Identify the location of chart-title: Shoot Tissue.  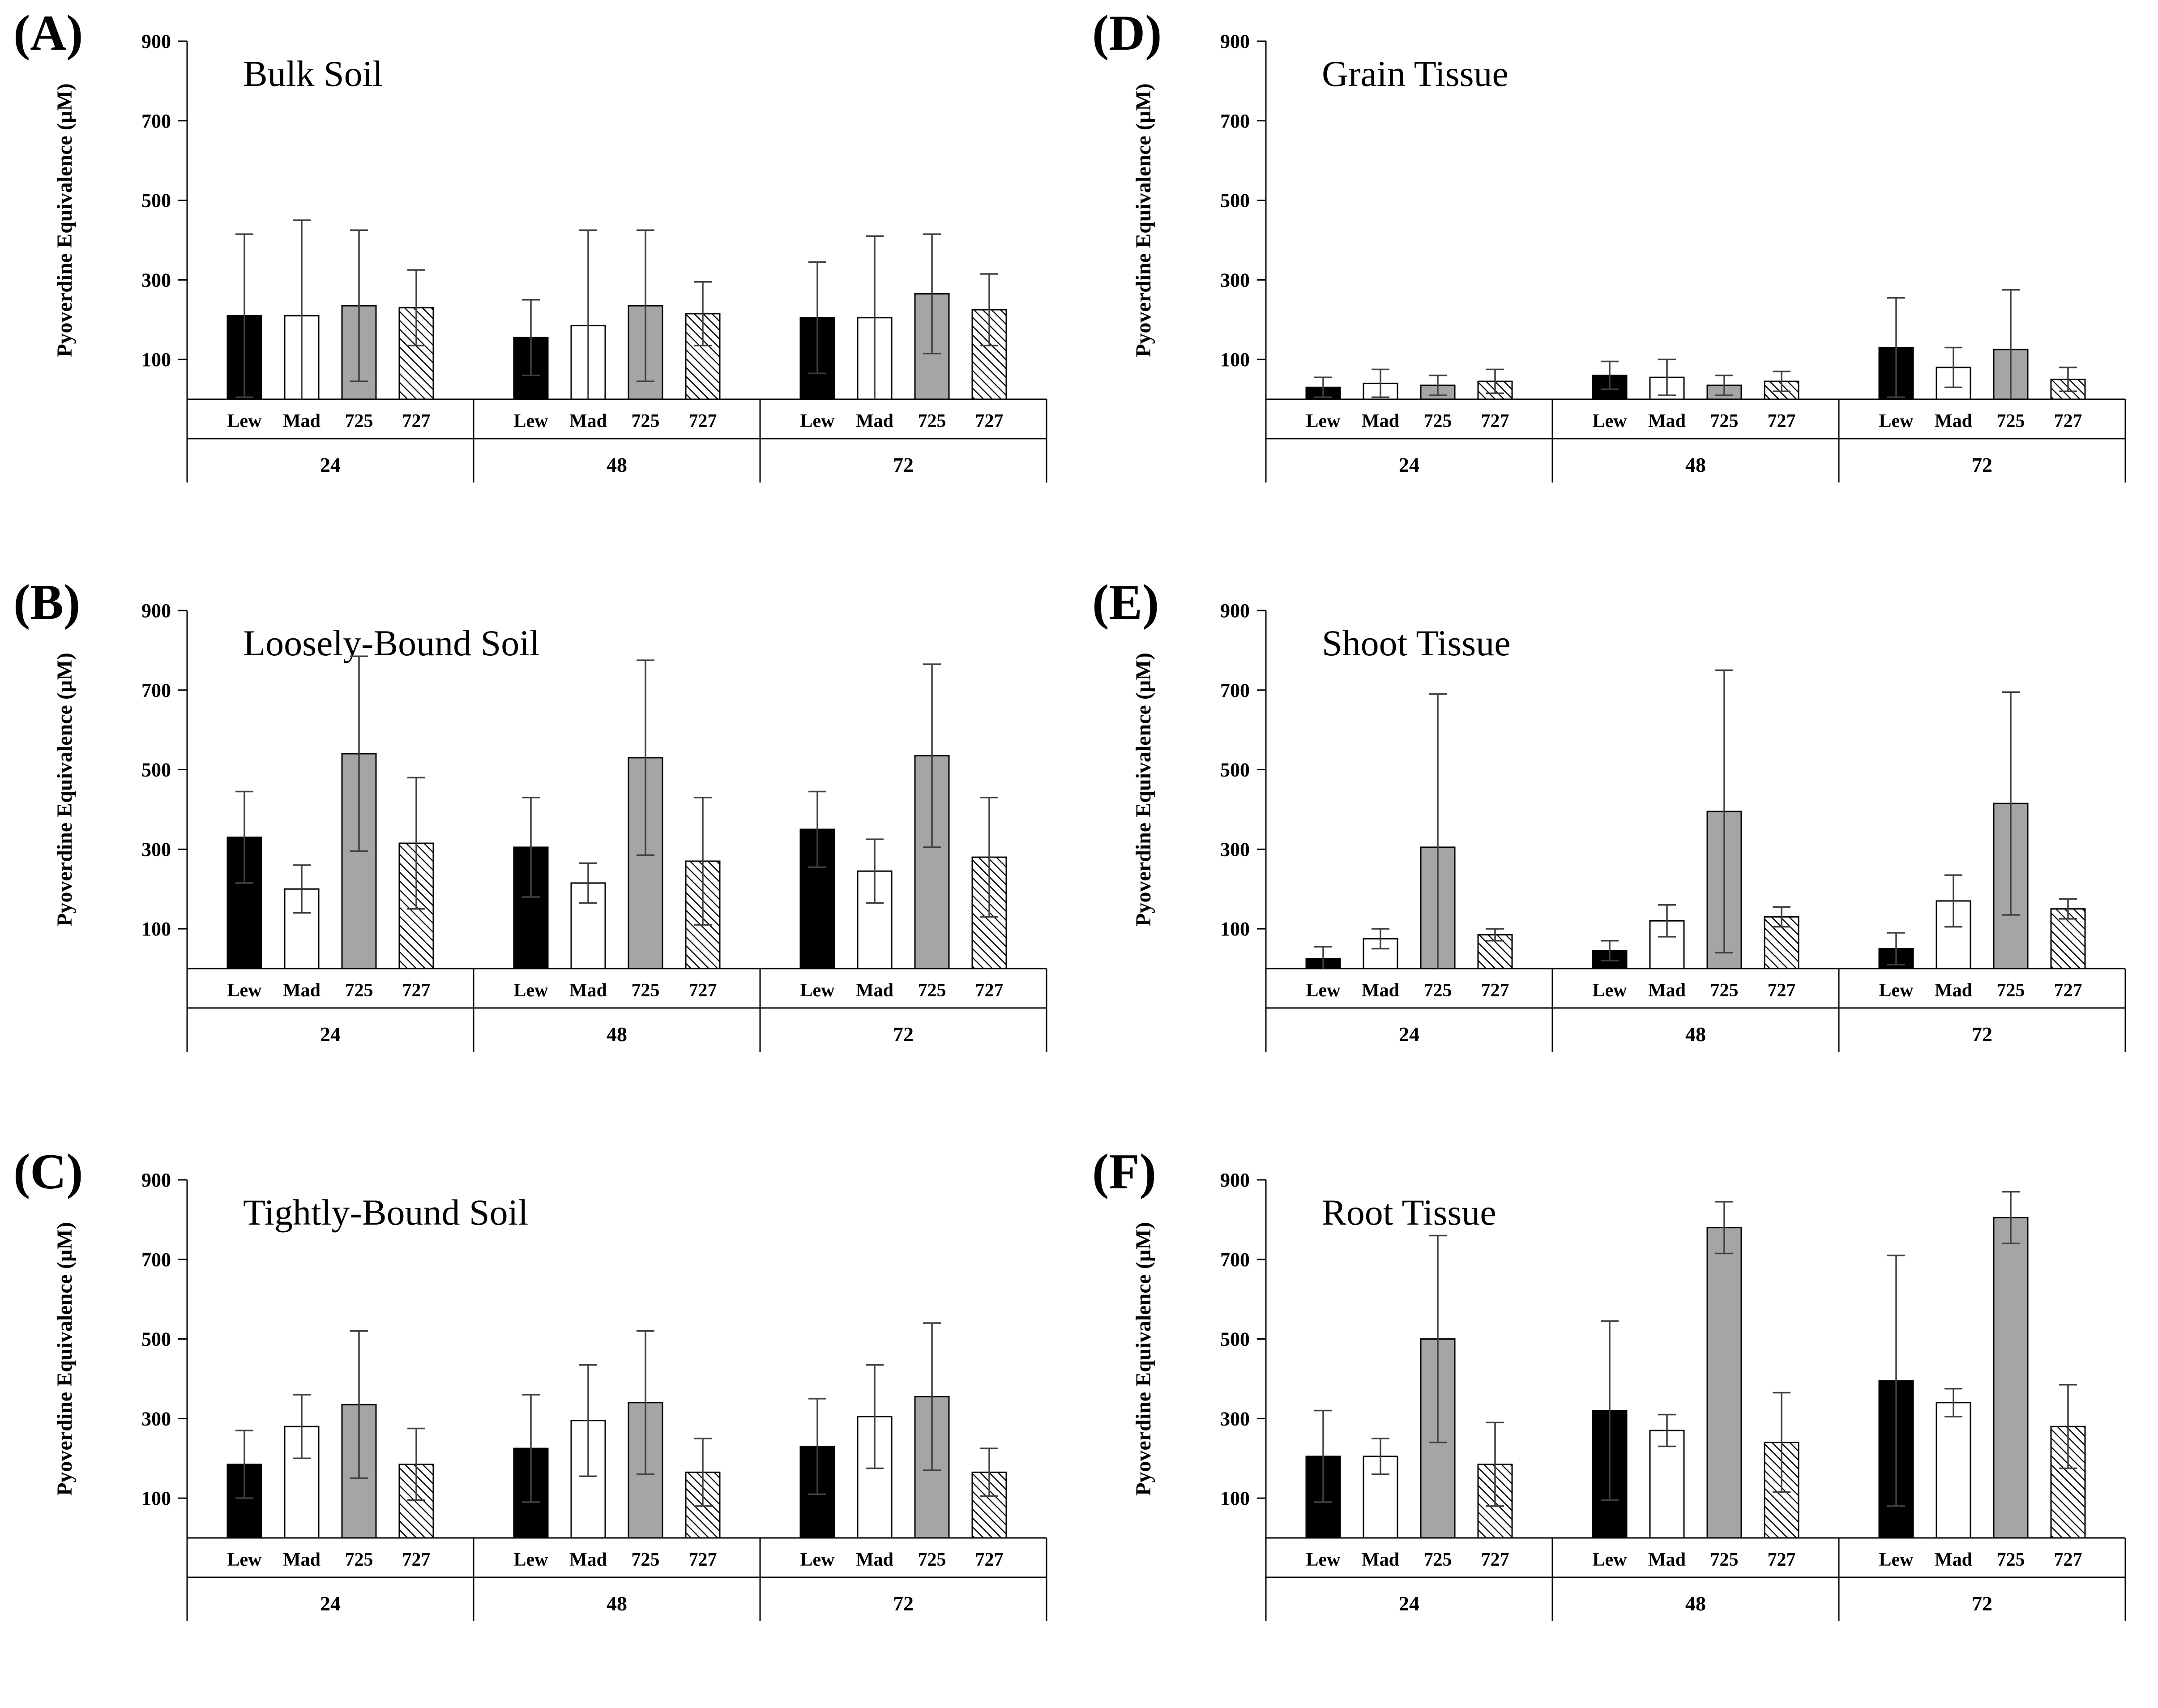
(1416, 643).